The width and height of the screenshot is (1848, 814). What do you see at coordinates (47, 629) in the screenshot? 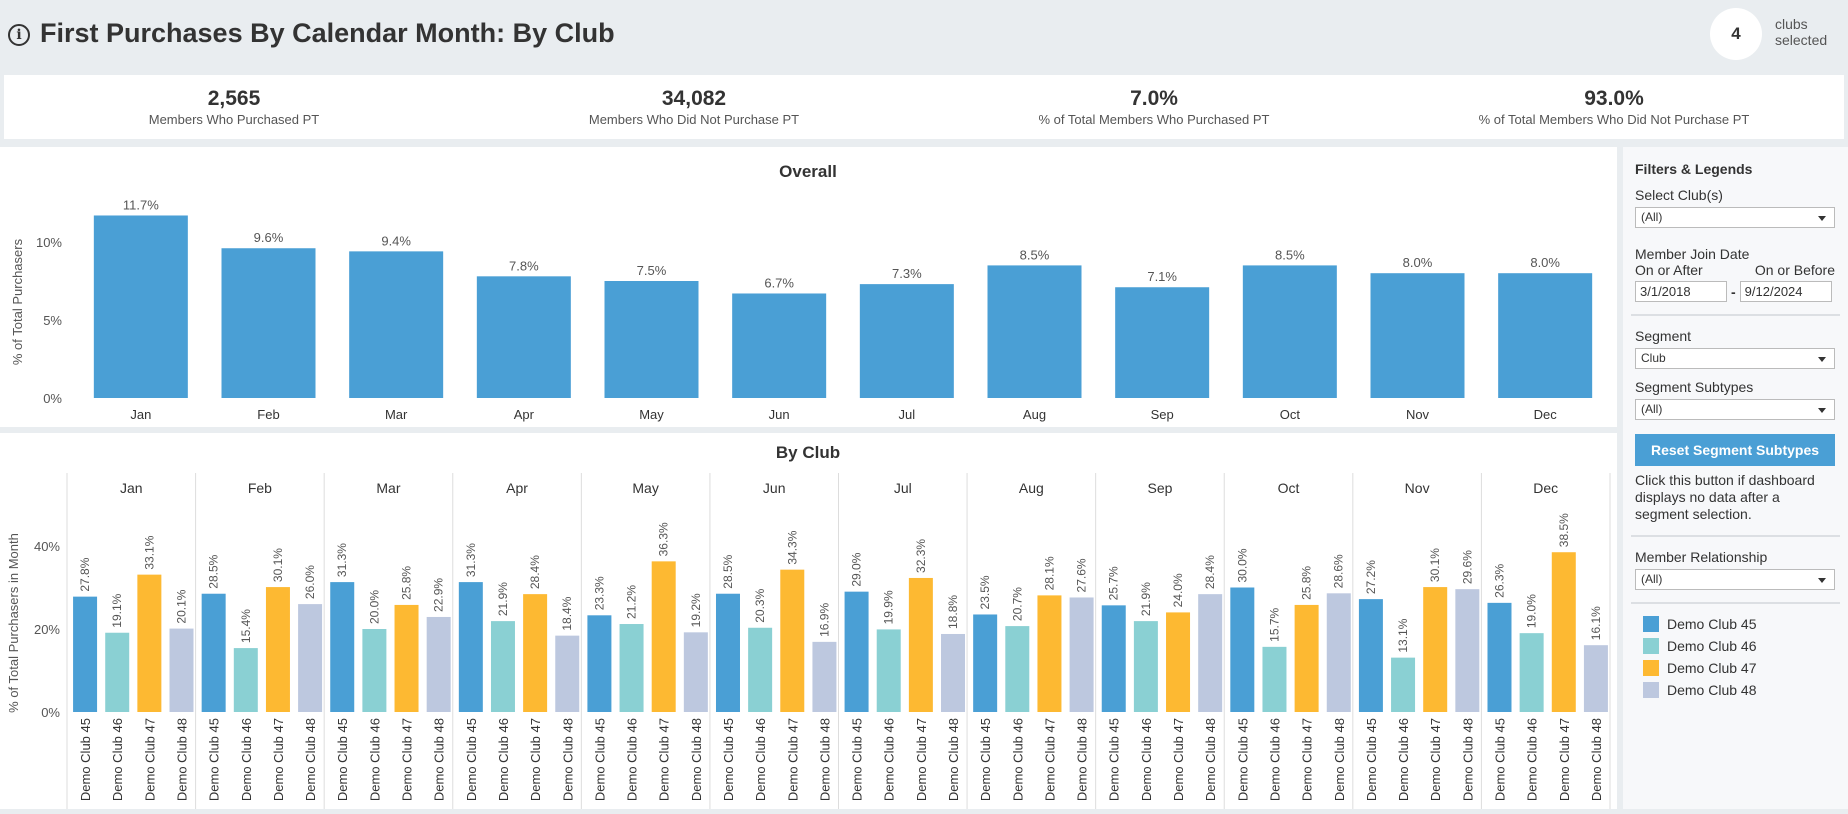
I see `y-tick-label: 20%` at bounding box center [47, 629].